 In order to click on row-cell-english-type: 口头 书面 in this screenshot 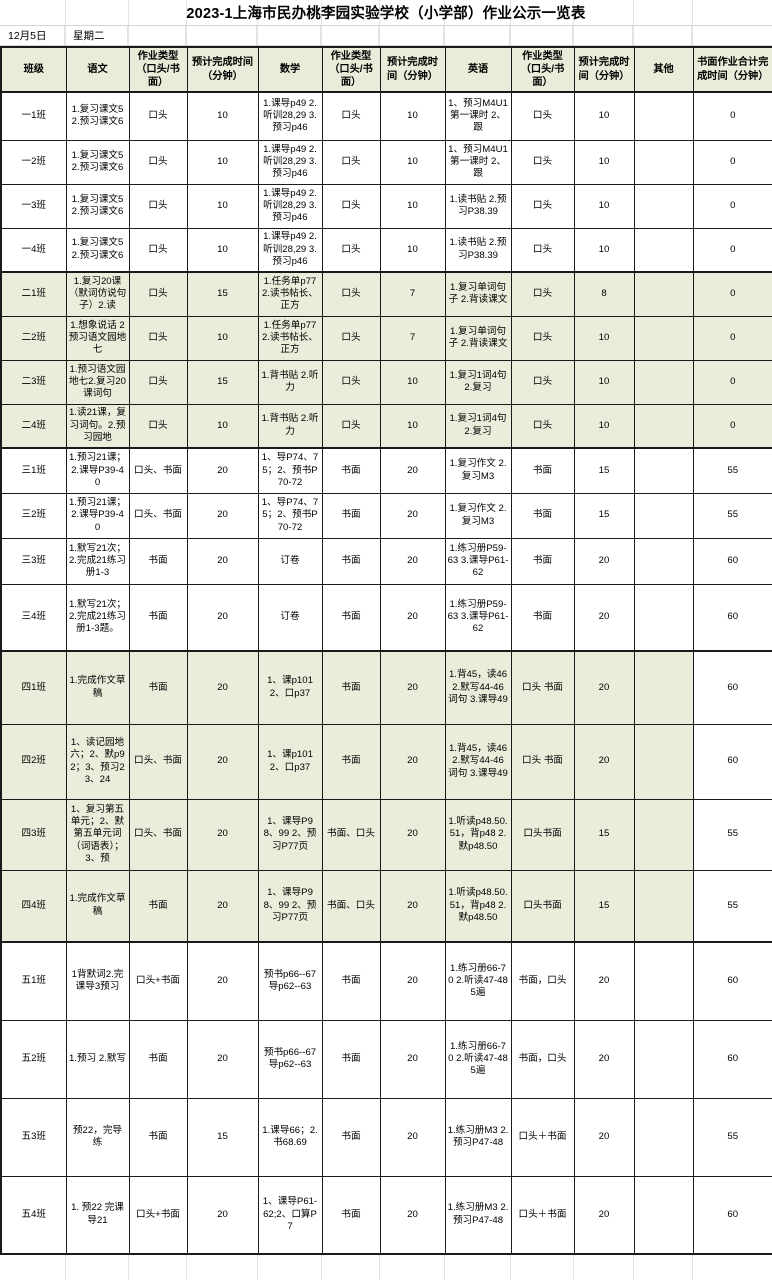, I will do `click(542, 687)`.